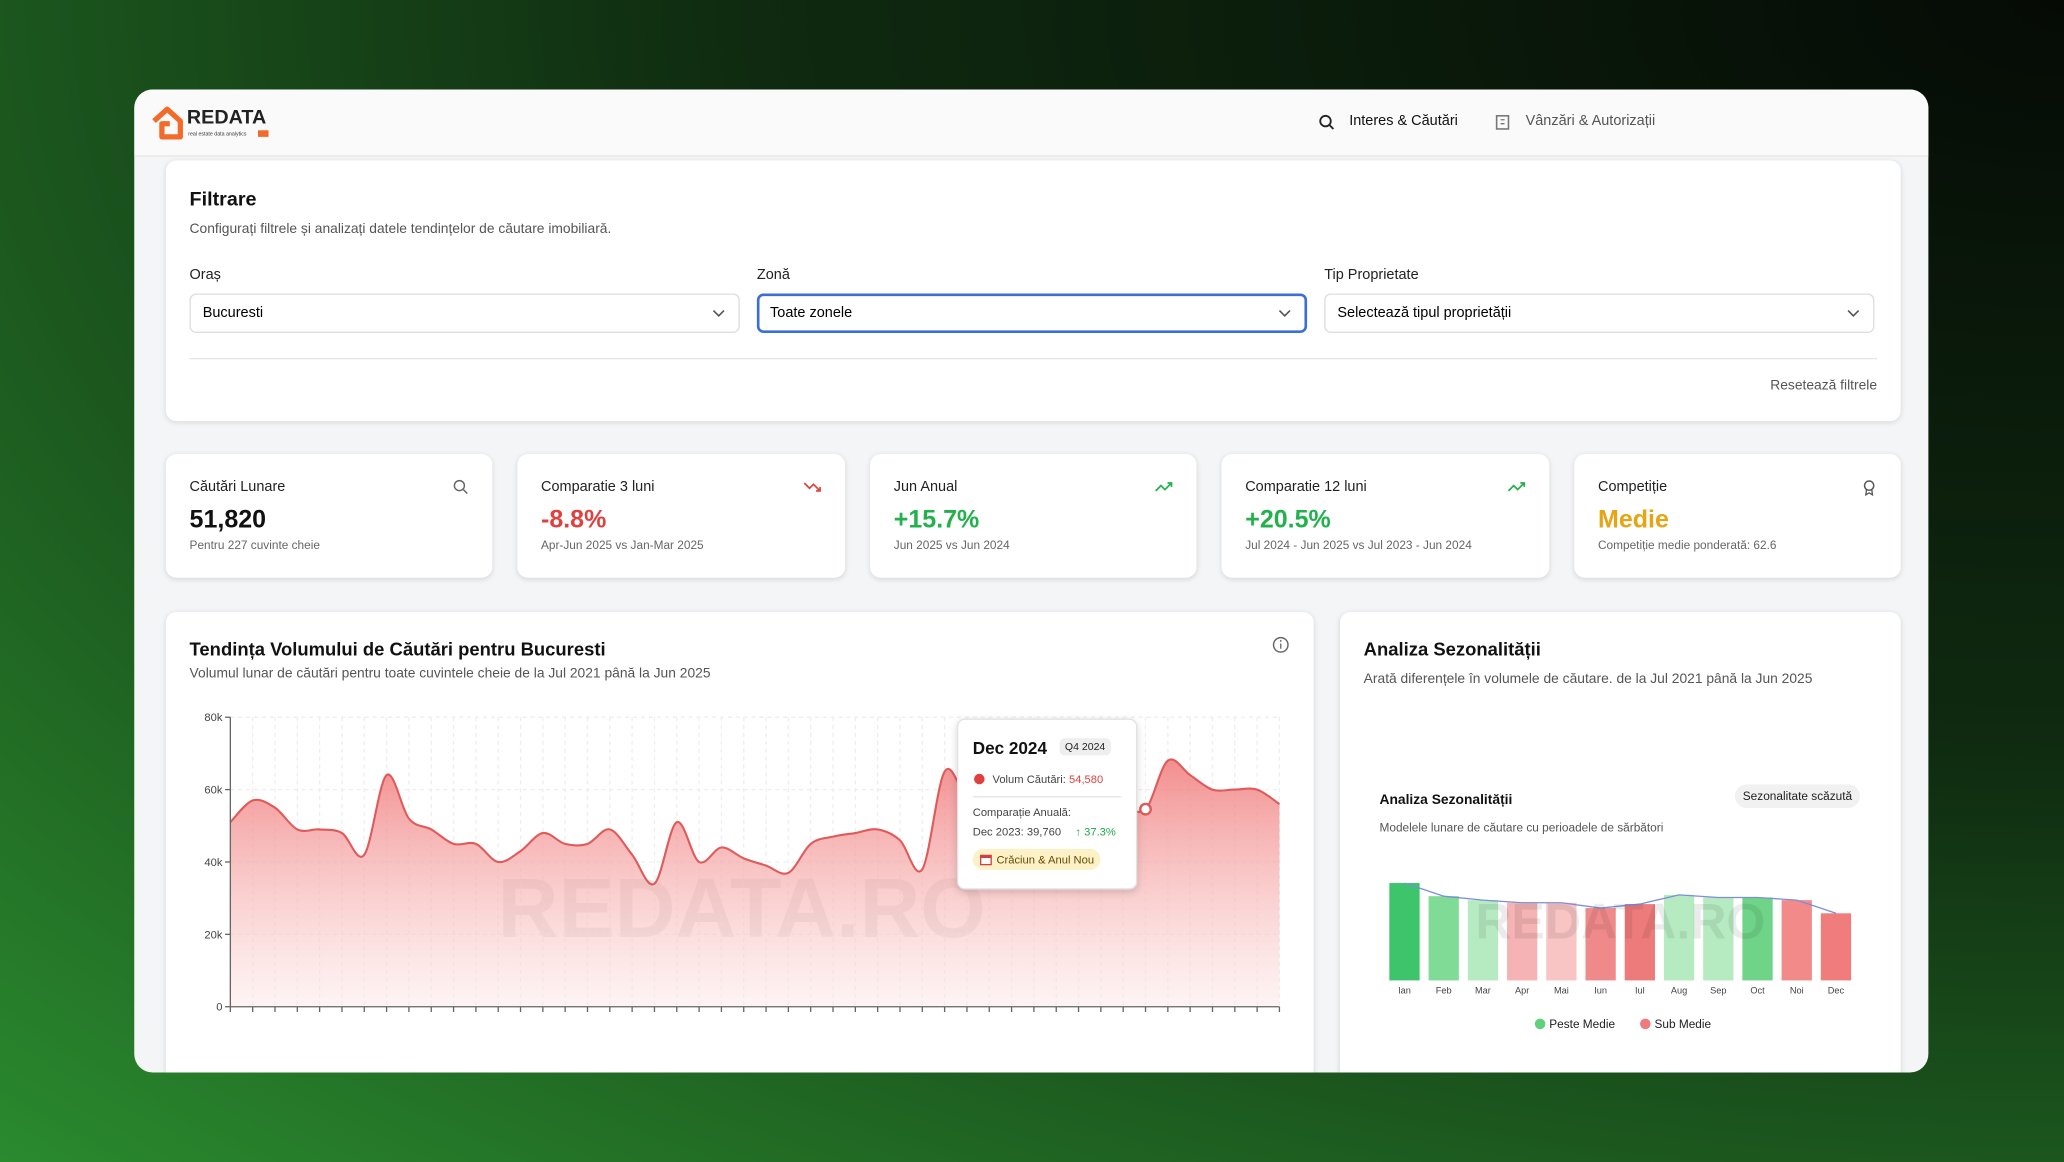 The height and width of the screenshot is (1162, 2064). Describe the element at coordinates (1683, 1024) in the screenshot. I see `legend-label: Sub Medie` at that location.